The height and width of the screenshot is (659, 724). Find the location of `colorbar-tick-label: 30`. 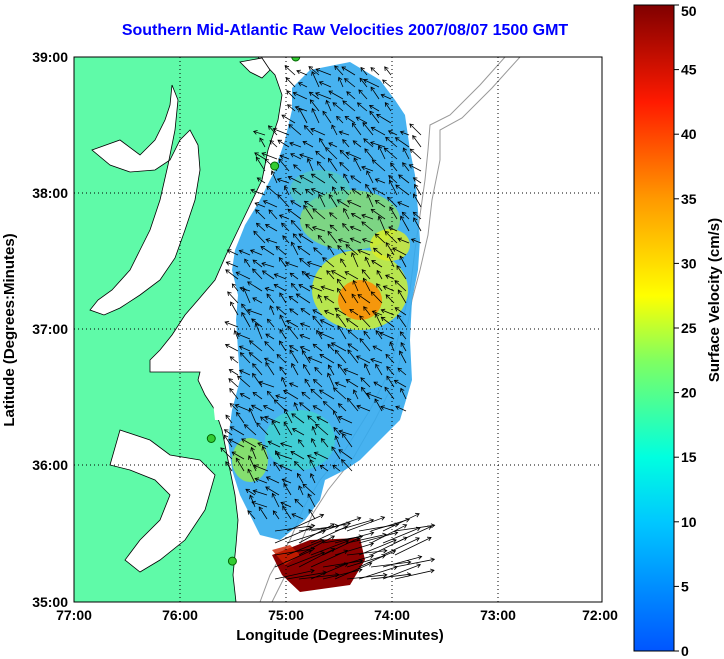

colorbar-tick-label: 30 is located at coordinates (689, 263).